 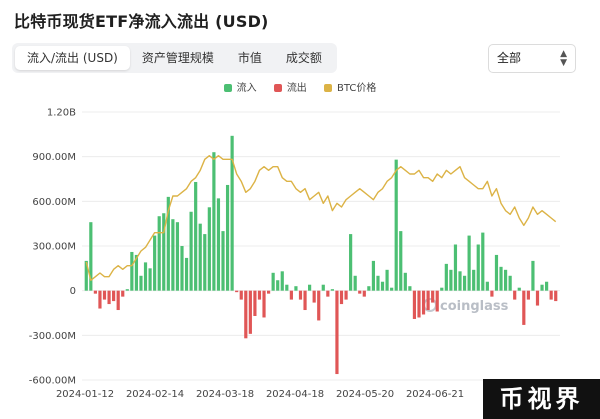 I want to click on x-tick-label: 2024-05-20, so click(x=365, y=394).